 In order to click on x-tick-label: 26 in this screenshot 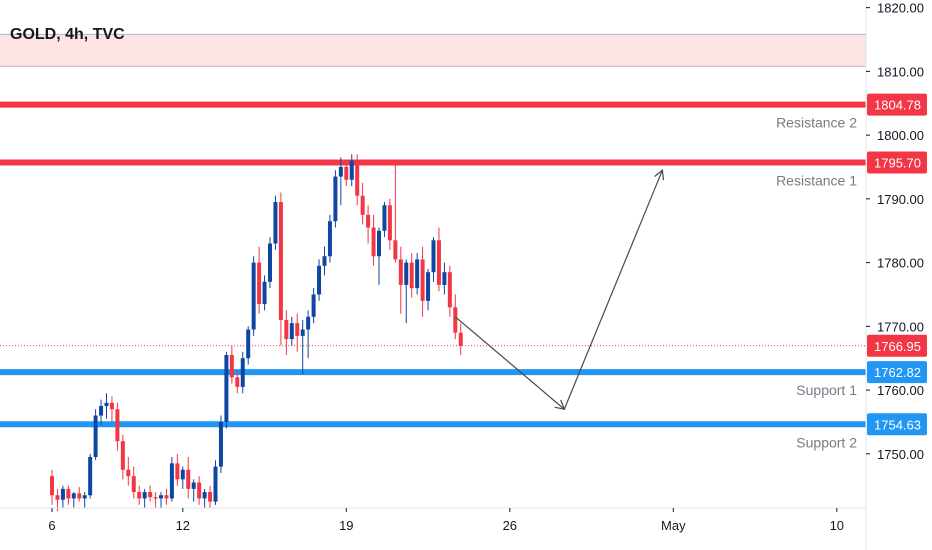, I will do `click(510, 525)`.